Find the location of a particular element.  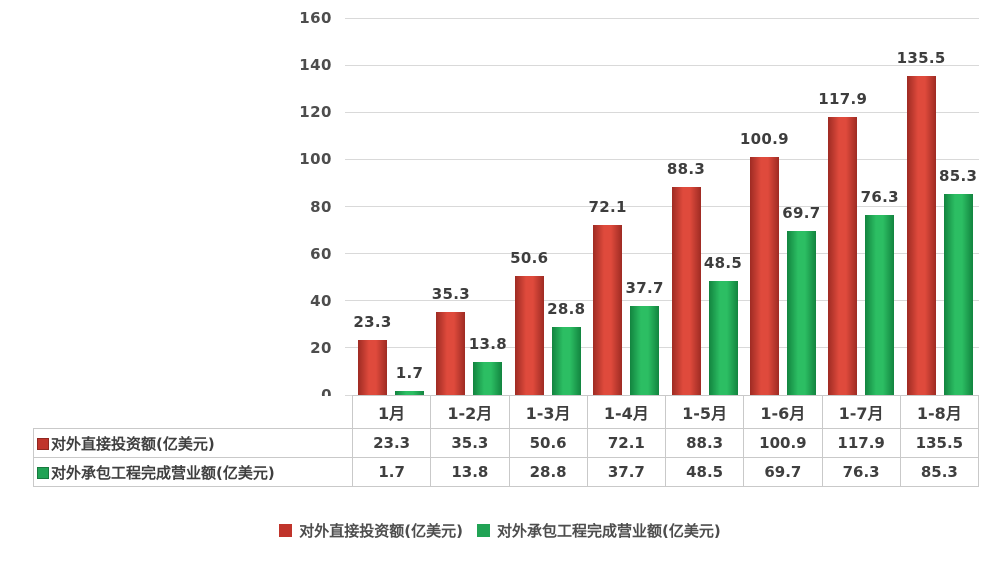

table-header-cell: 1月 is located at coordinates (391, 412).